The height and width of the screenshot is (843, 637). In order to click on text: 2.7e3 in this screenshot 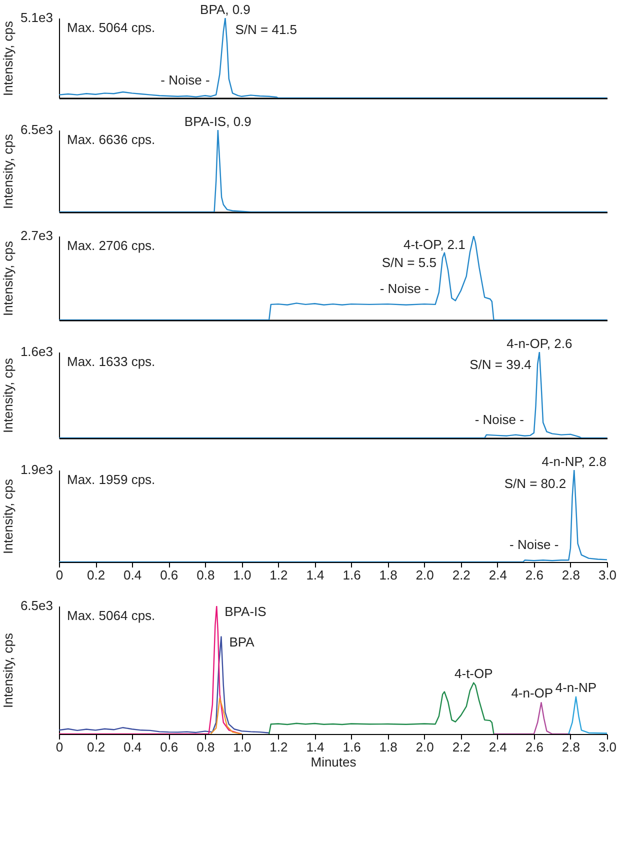, I will do `click(36, 235)`.